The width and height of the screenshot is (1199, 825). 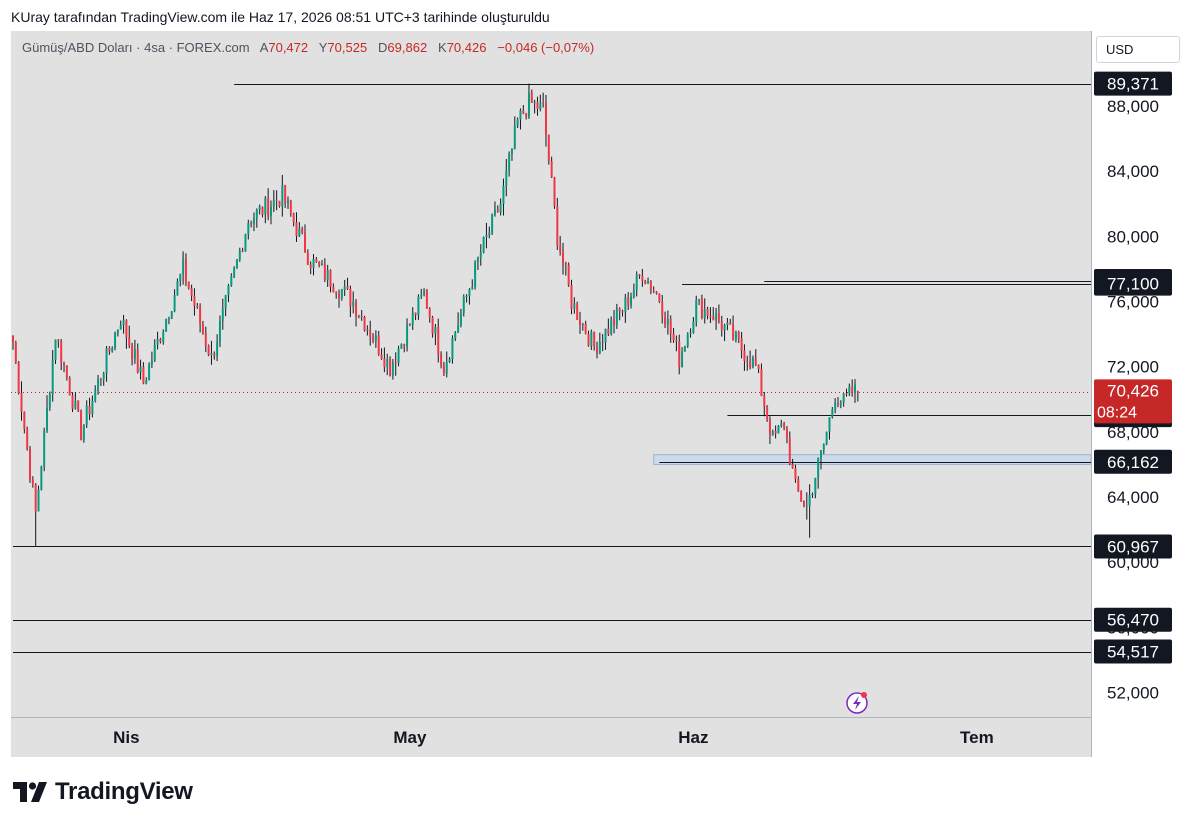 What do you see at coordinates (551, 737) in the screenshot?
I see `time-axis` at bounding box center [551, 737].